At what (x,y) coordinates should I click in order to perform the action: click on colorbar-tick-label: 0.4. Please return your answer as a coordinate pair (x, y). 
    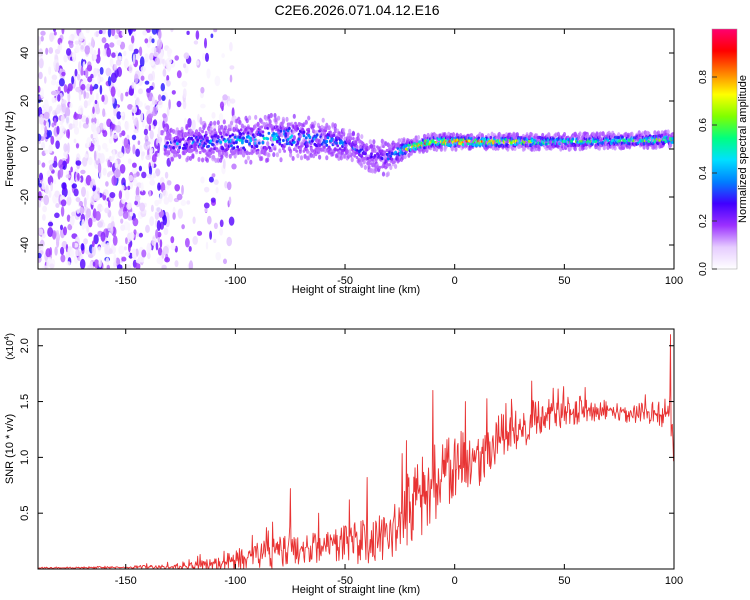
    Looking at the image, I should click on (703, 173).